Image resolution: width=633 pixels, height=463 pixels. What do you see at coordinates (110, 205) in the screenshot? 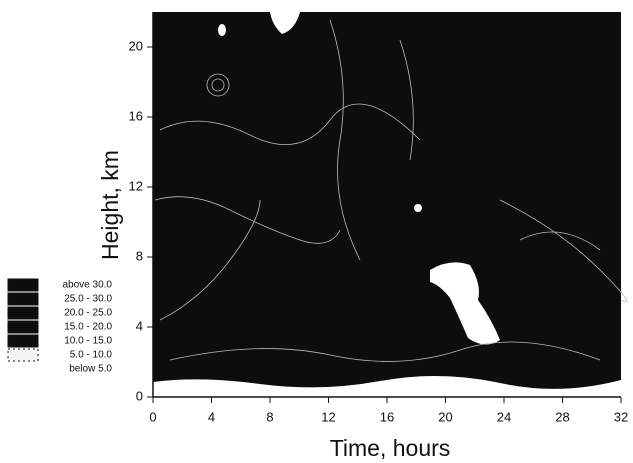
I see `y-axis-label: Height, km` at bounding box center [110, 205].